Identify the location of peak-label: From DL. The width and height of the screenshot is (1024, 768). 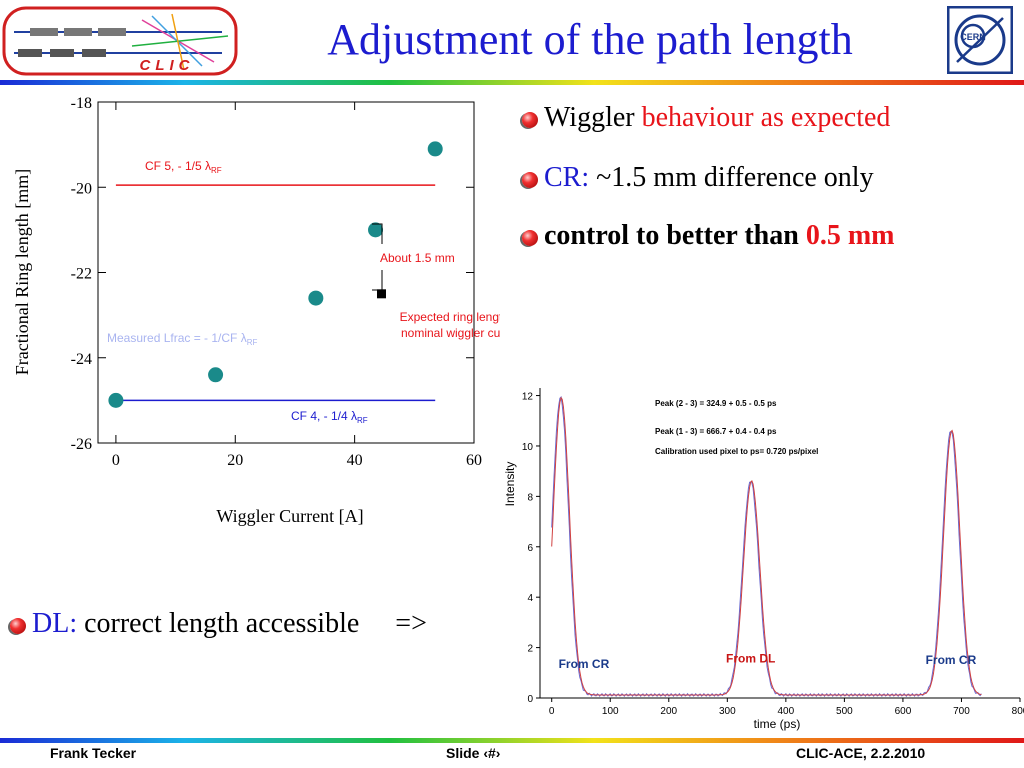
(750, 659).